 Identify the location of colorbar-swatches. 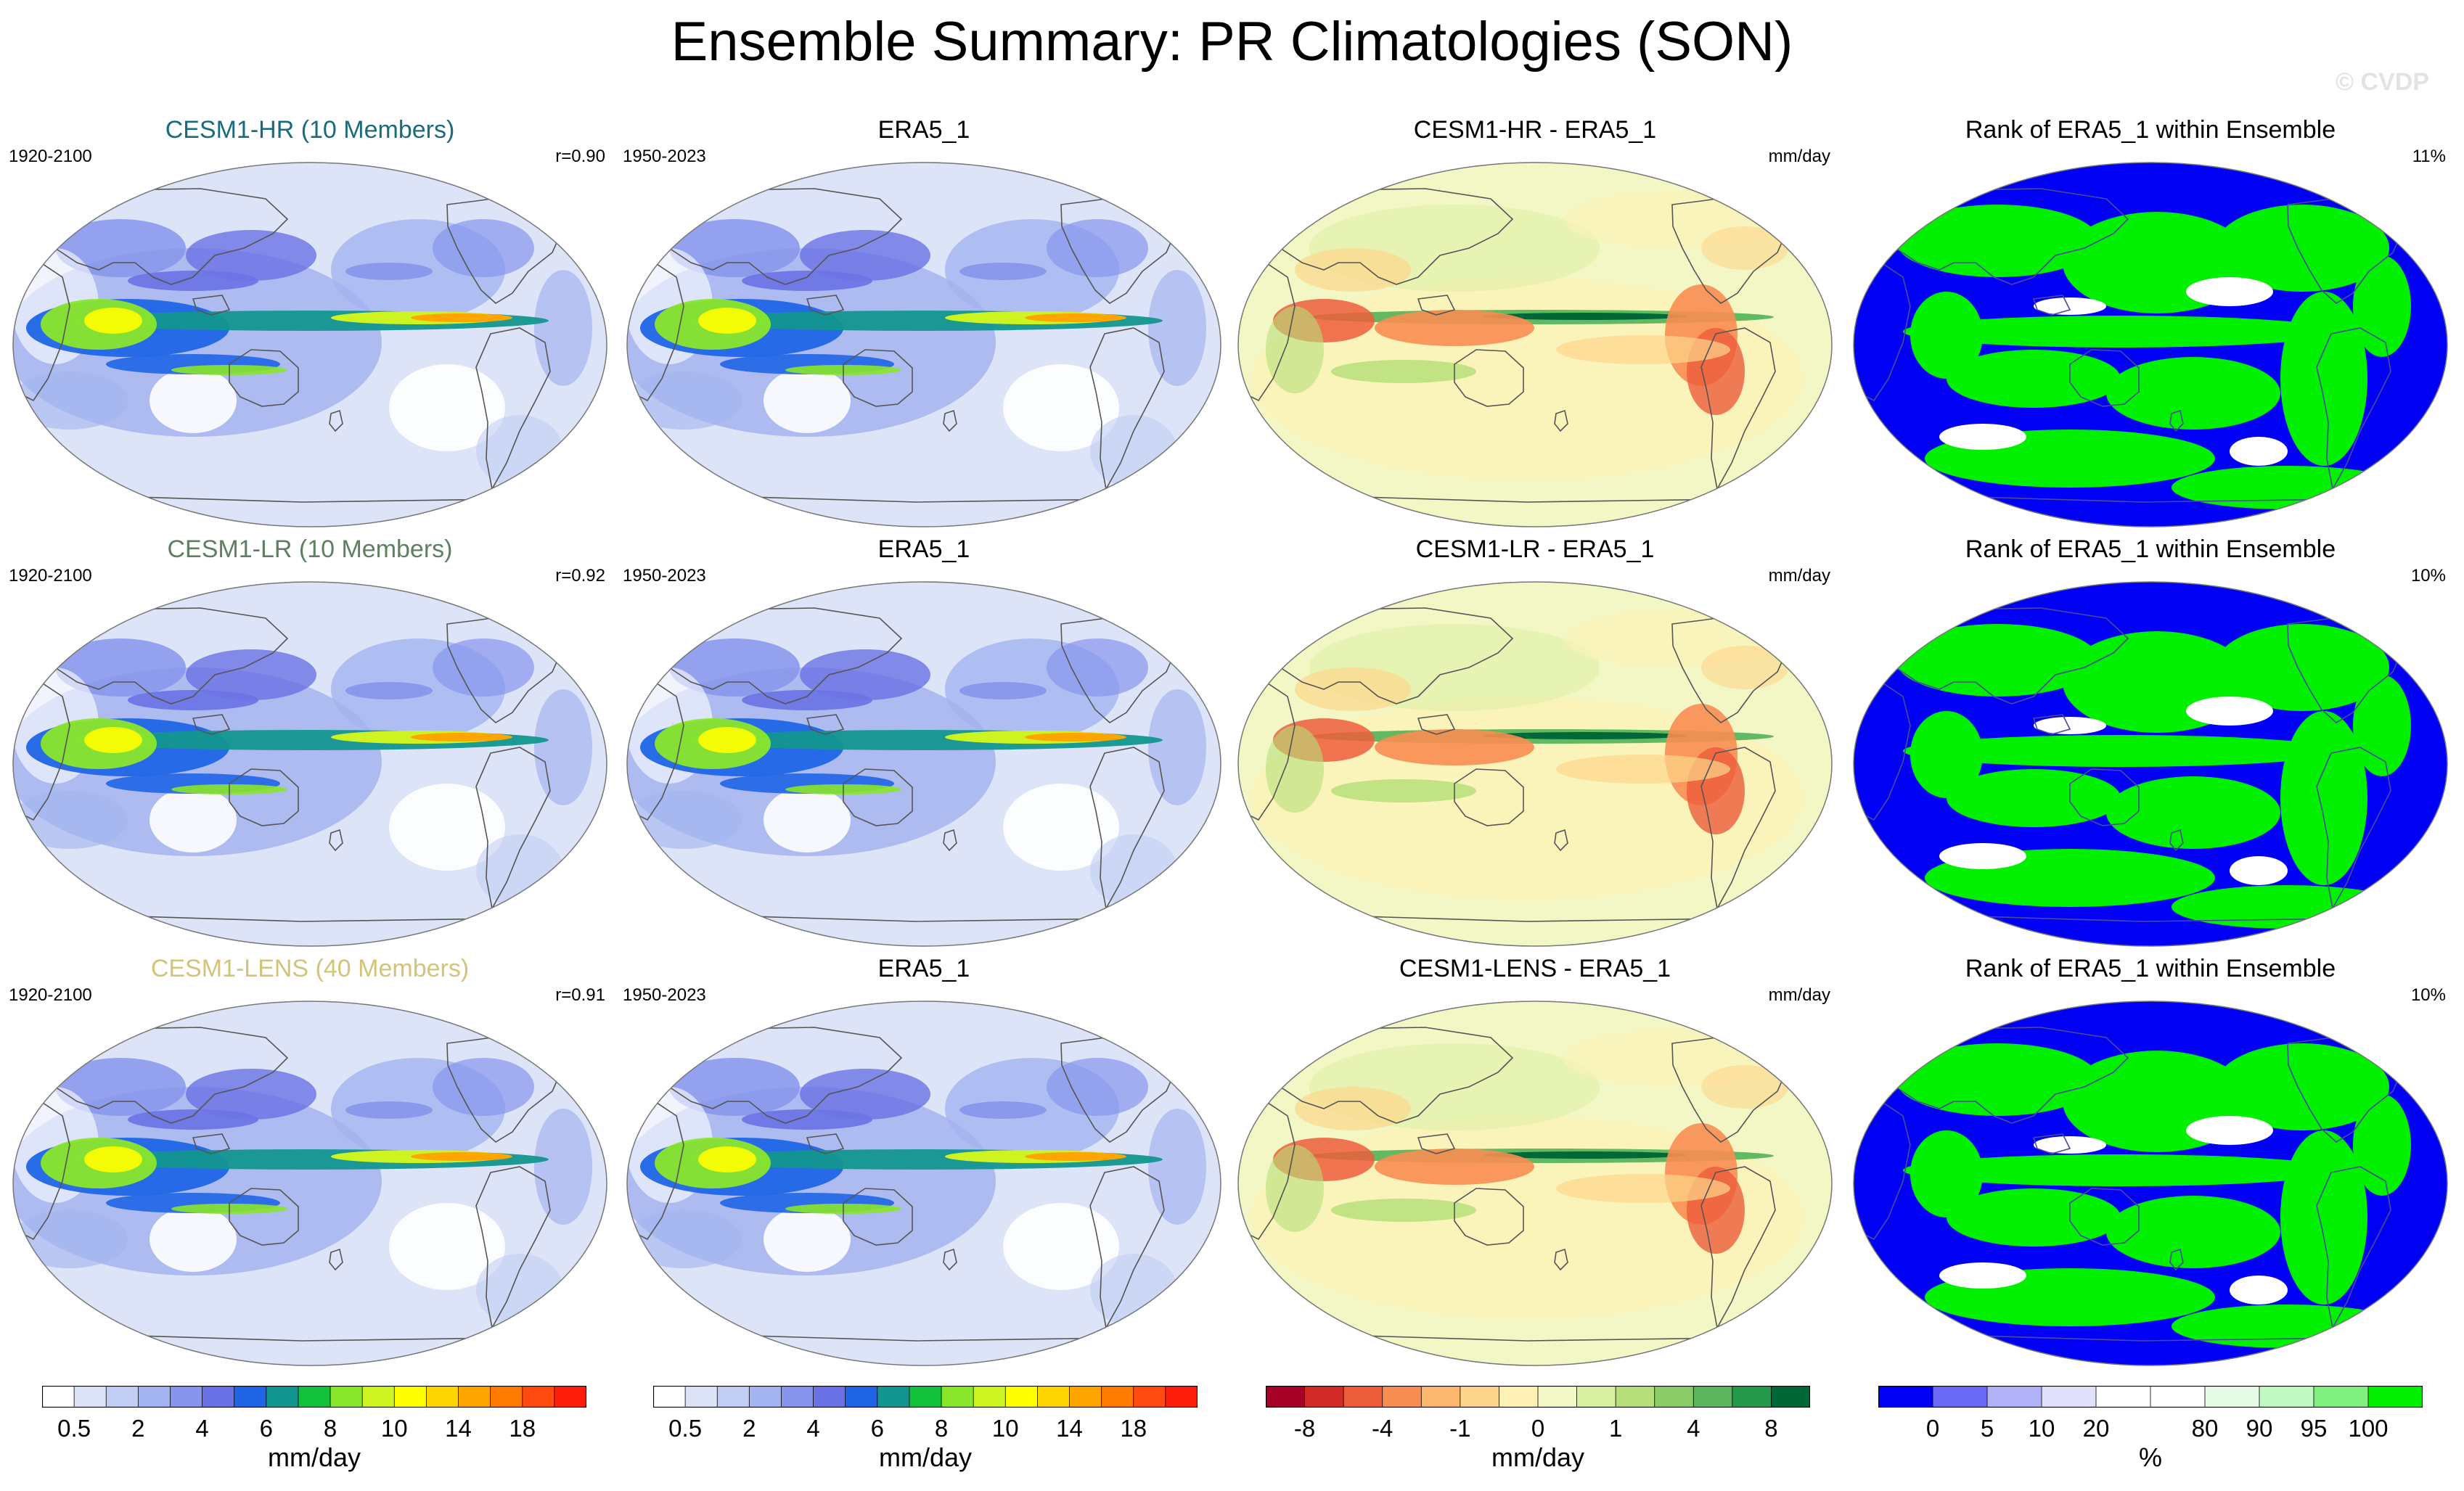
(925, 1396).